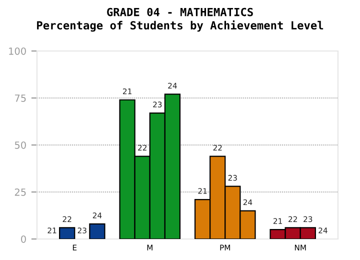 The height and width of the screenshot is (260, 360). What do you see at coordinates (180, 12) in the screenshot?
I see `chart-title: GRADE 04 - MATHEMATICS` at bounding box center [180, 12].